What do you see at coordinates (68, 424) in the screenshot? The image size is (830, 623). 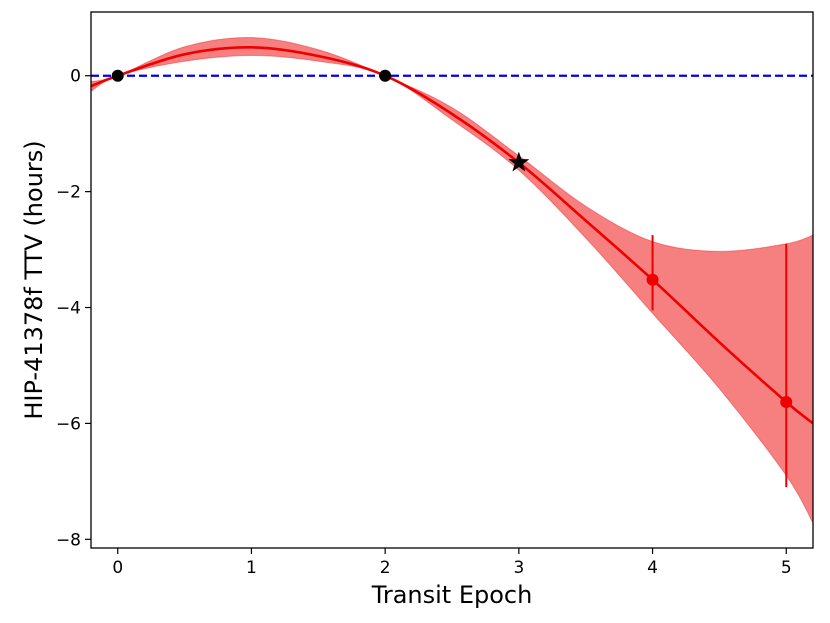 I see `y-tick-label-3: −6` at bounding box center [68, 424].